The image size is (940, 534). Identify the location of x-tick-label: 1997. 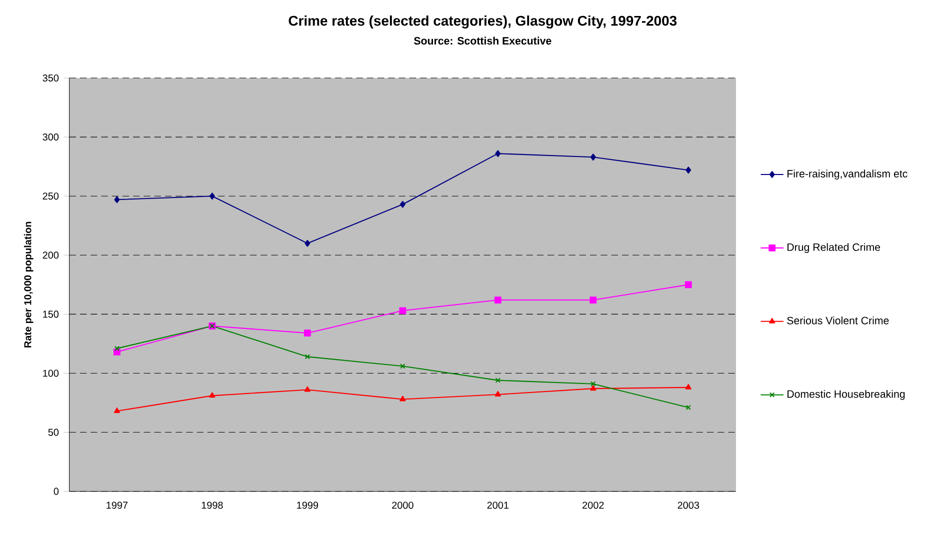
(117, 505).